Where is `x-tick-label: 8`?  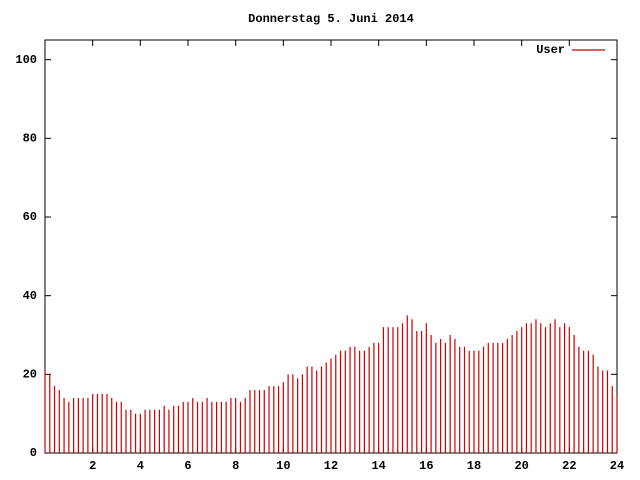
x-tick-label: 8 is located at coordinates (235, 466).